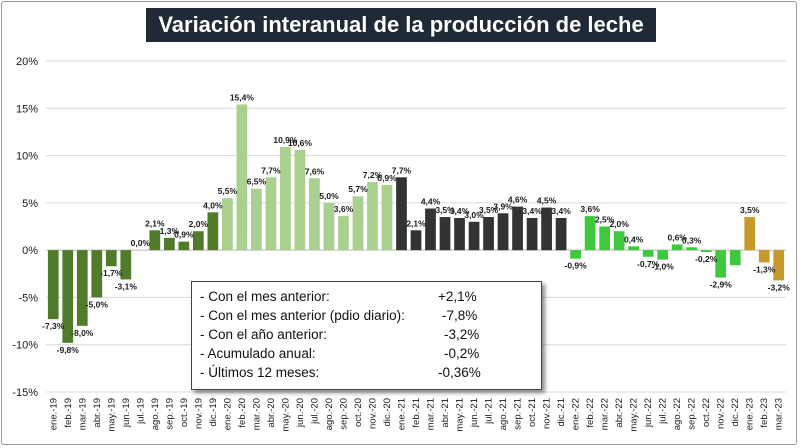 This screenshot has height=448, width=800. What do you see at coordinates (619, 413) in the screenshot?
I see `x-tick-label: abr.-22` at bounding box center [619, 413].